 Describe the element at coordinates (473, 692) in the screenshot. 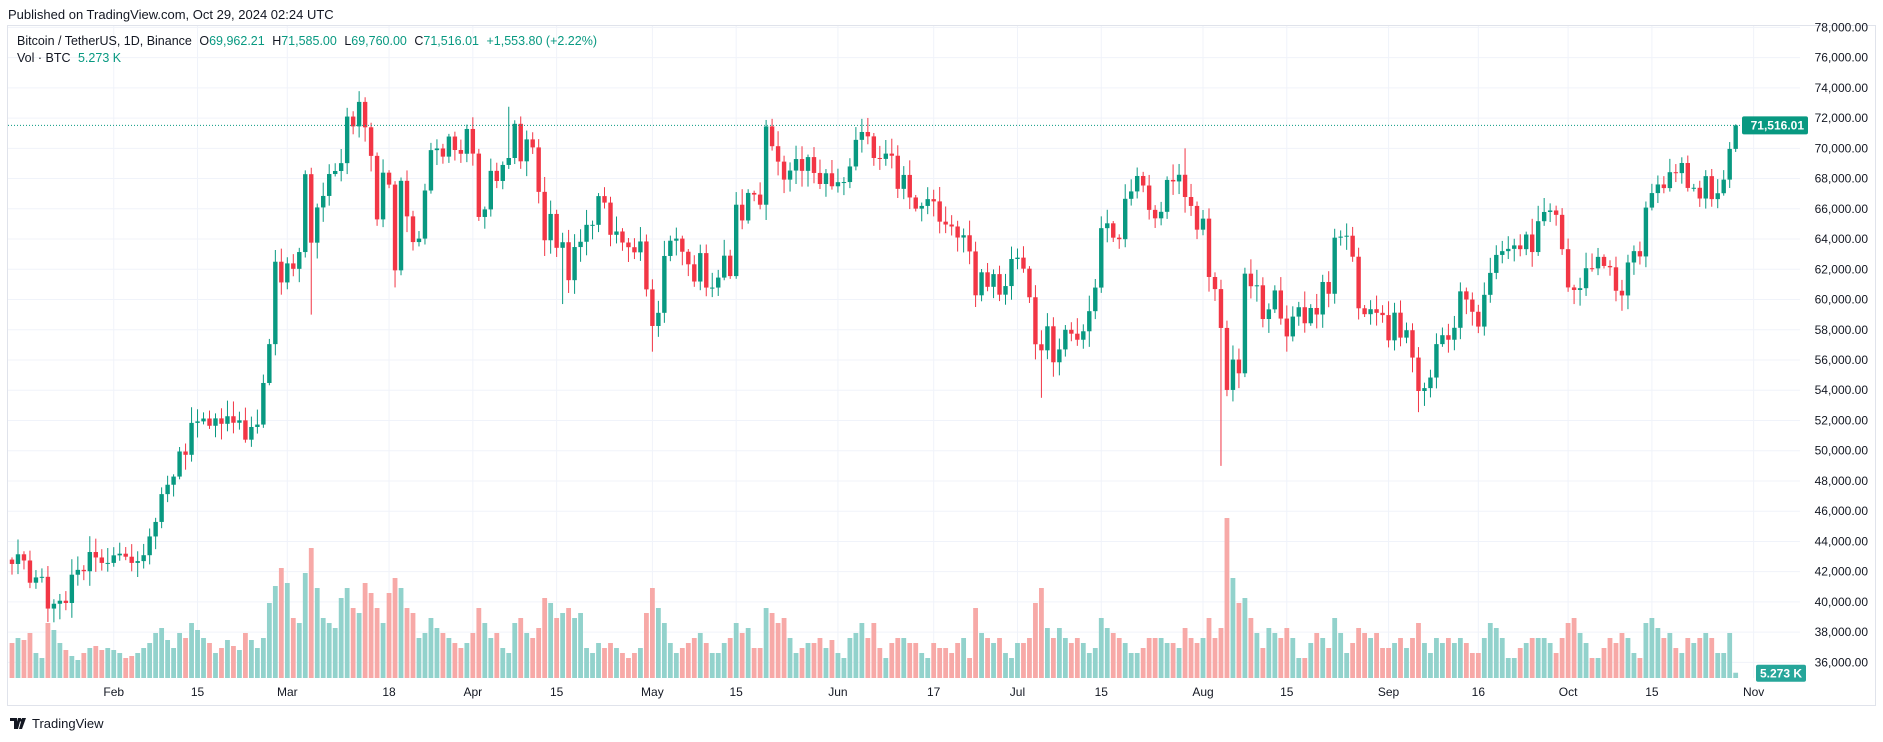

I see `time-tick-label: Apr` at that location.